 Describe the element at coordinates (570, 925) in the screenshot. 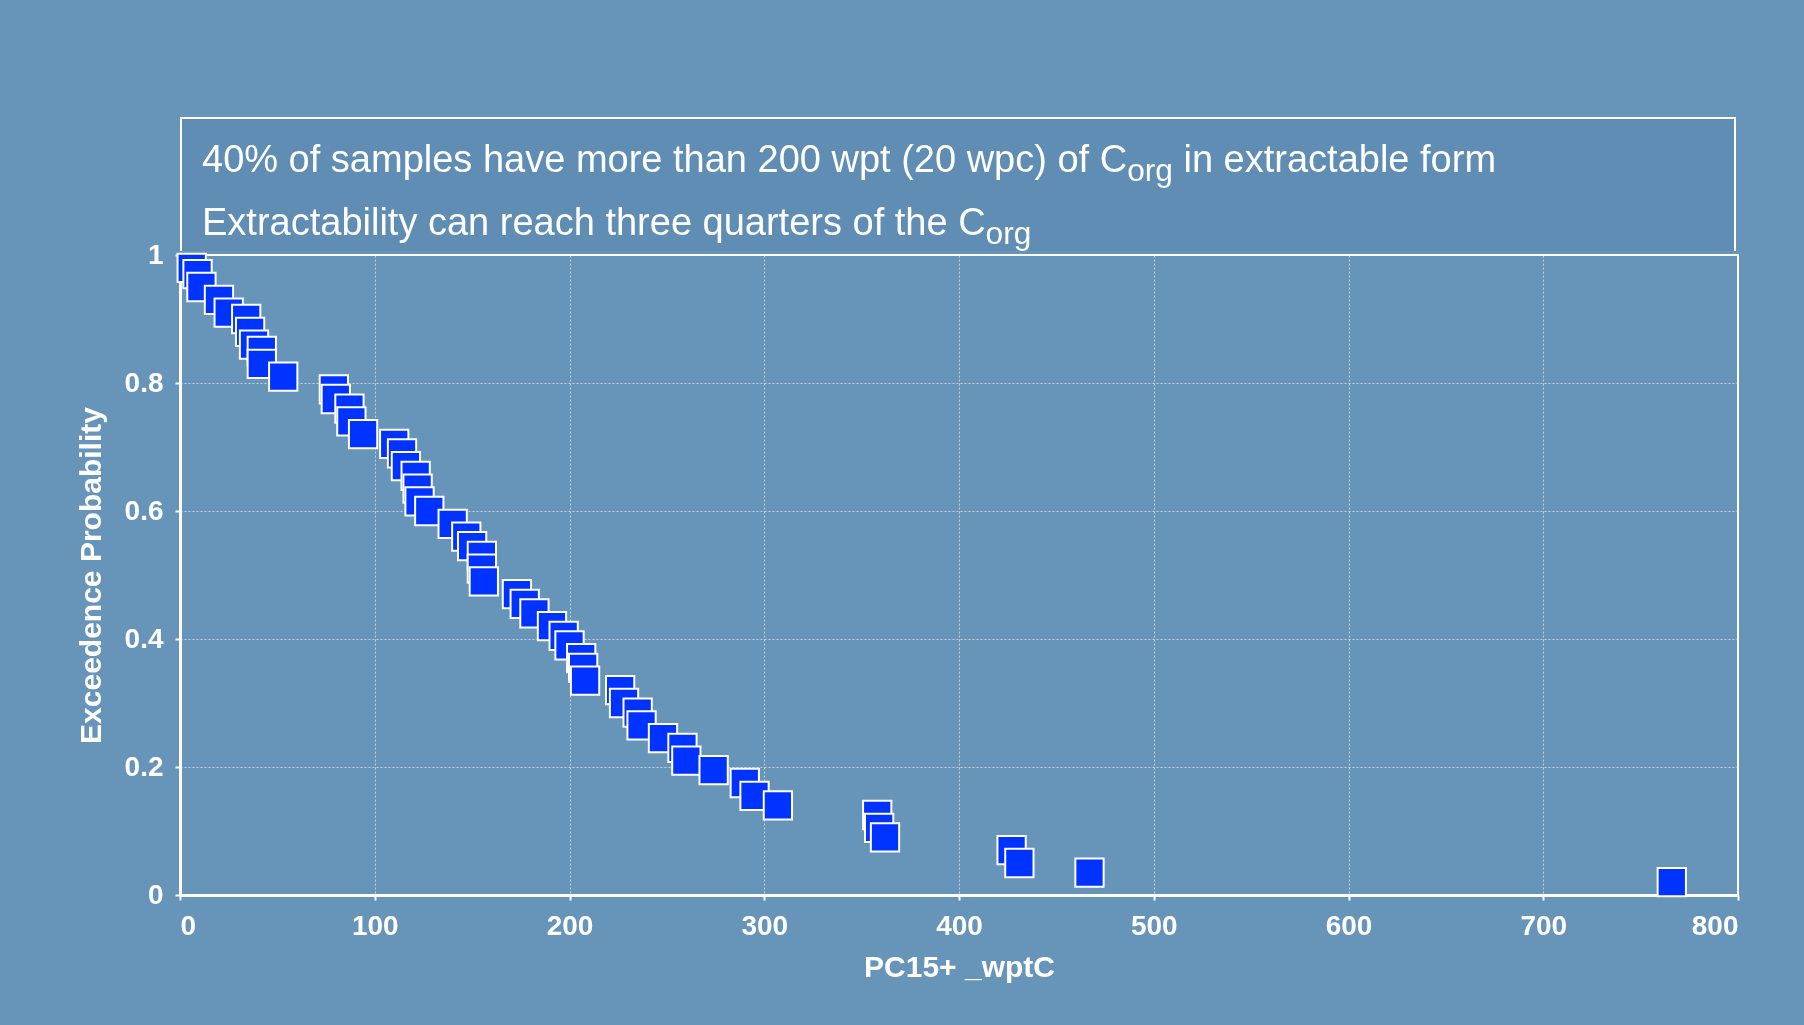

I see `x-tick-label: 200` at that location.